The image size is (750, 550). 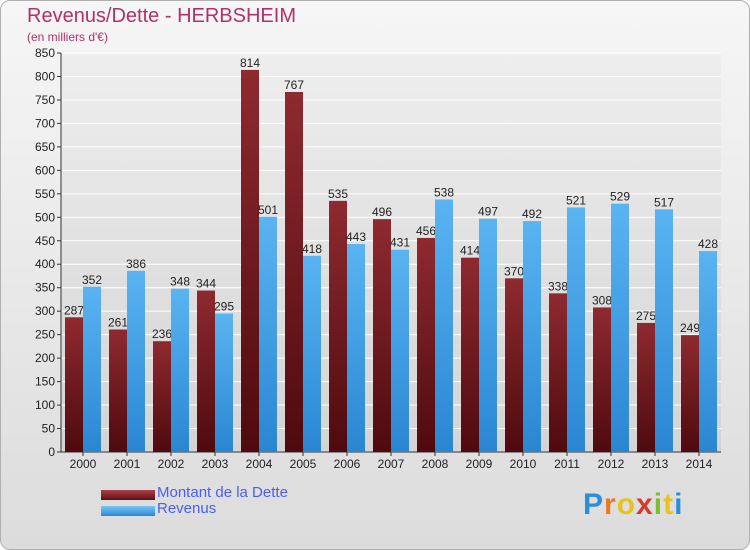 What do you see at coordinates (699, 464) in the screenshot?
I see `x-tick-label: 2014` at bounding box center [699, 464].